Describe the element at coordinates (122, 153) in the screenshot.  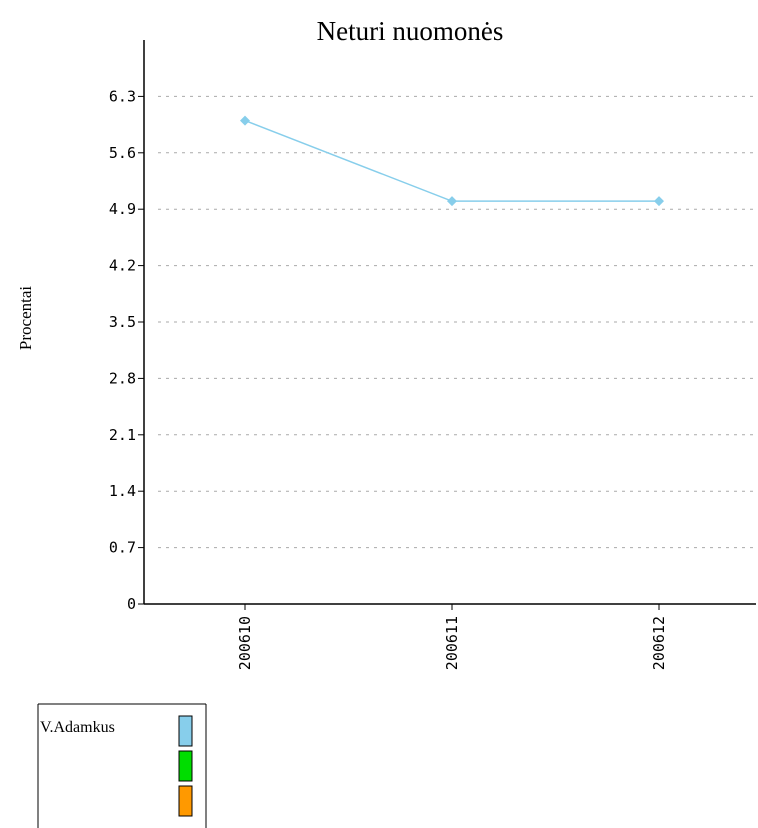
I see `y-tick-label: 5.6` at that location.